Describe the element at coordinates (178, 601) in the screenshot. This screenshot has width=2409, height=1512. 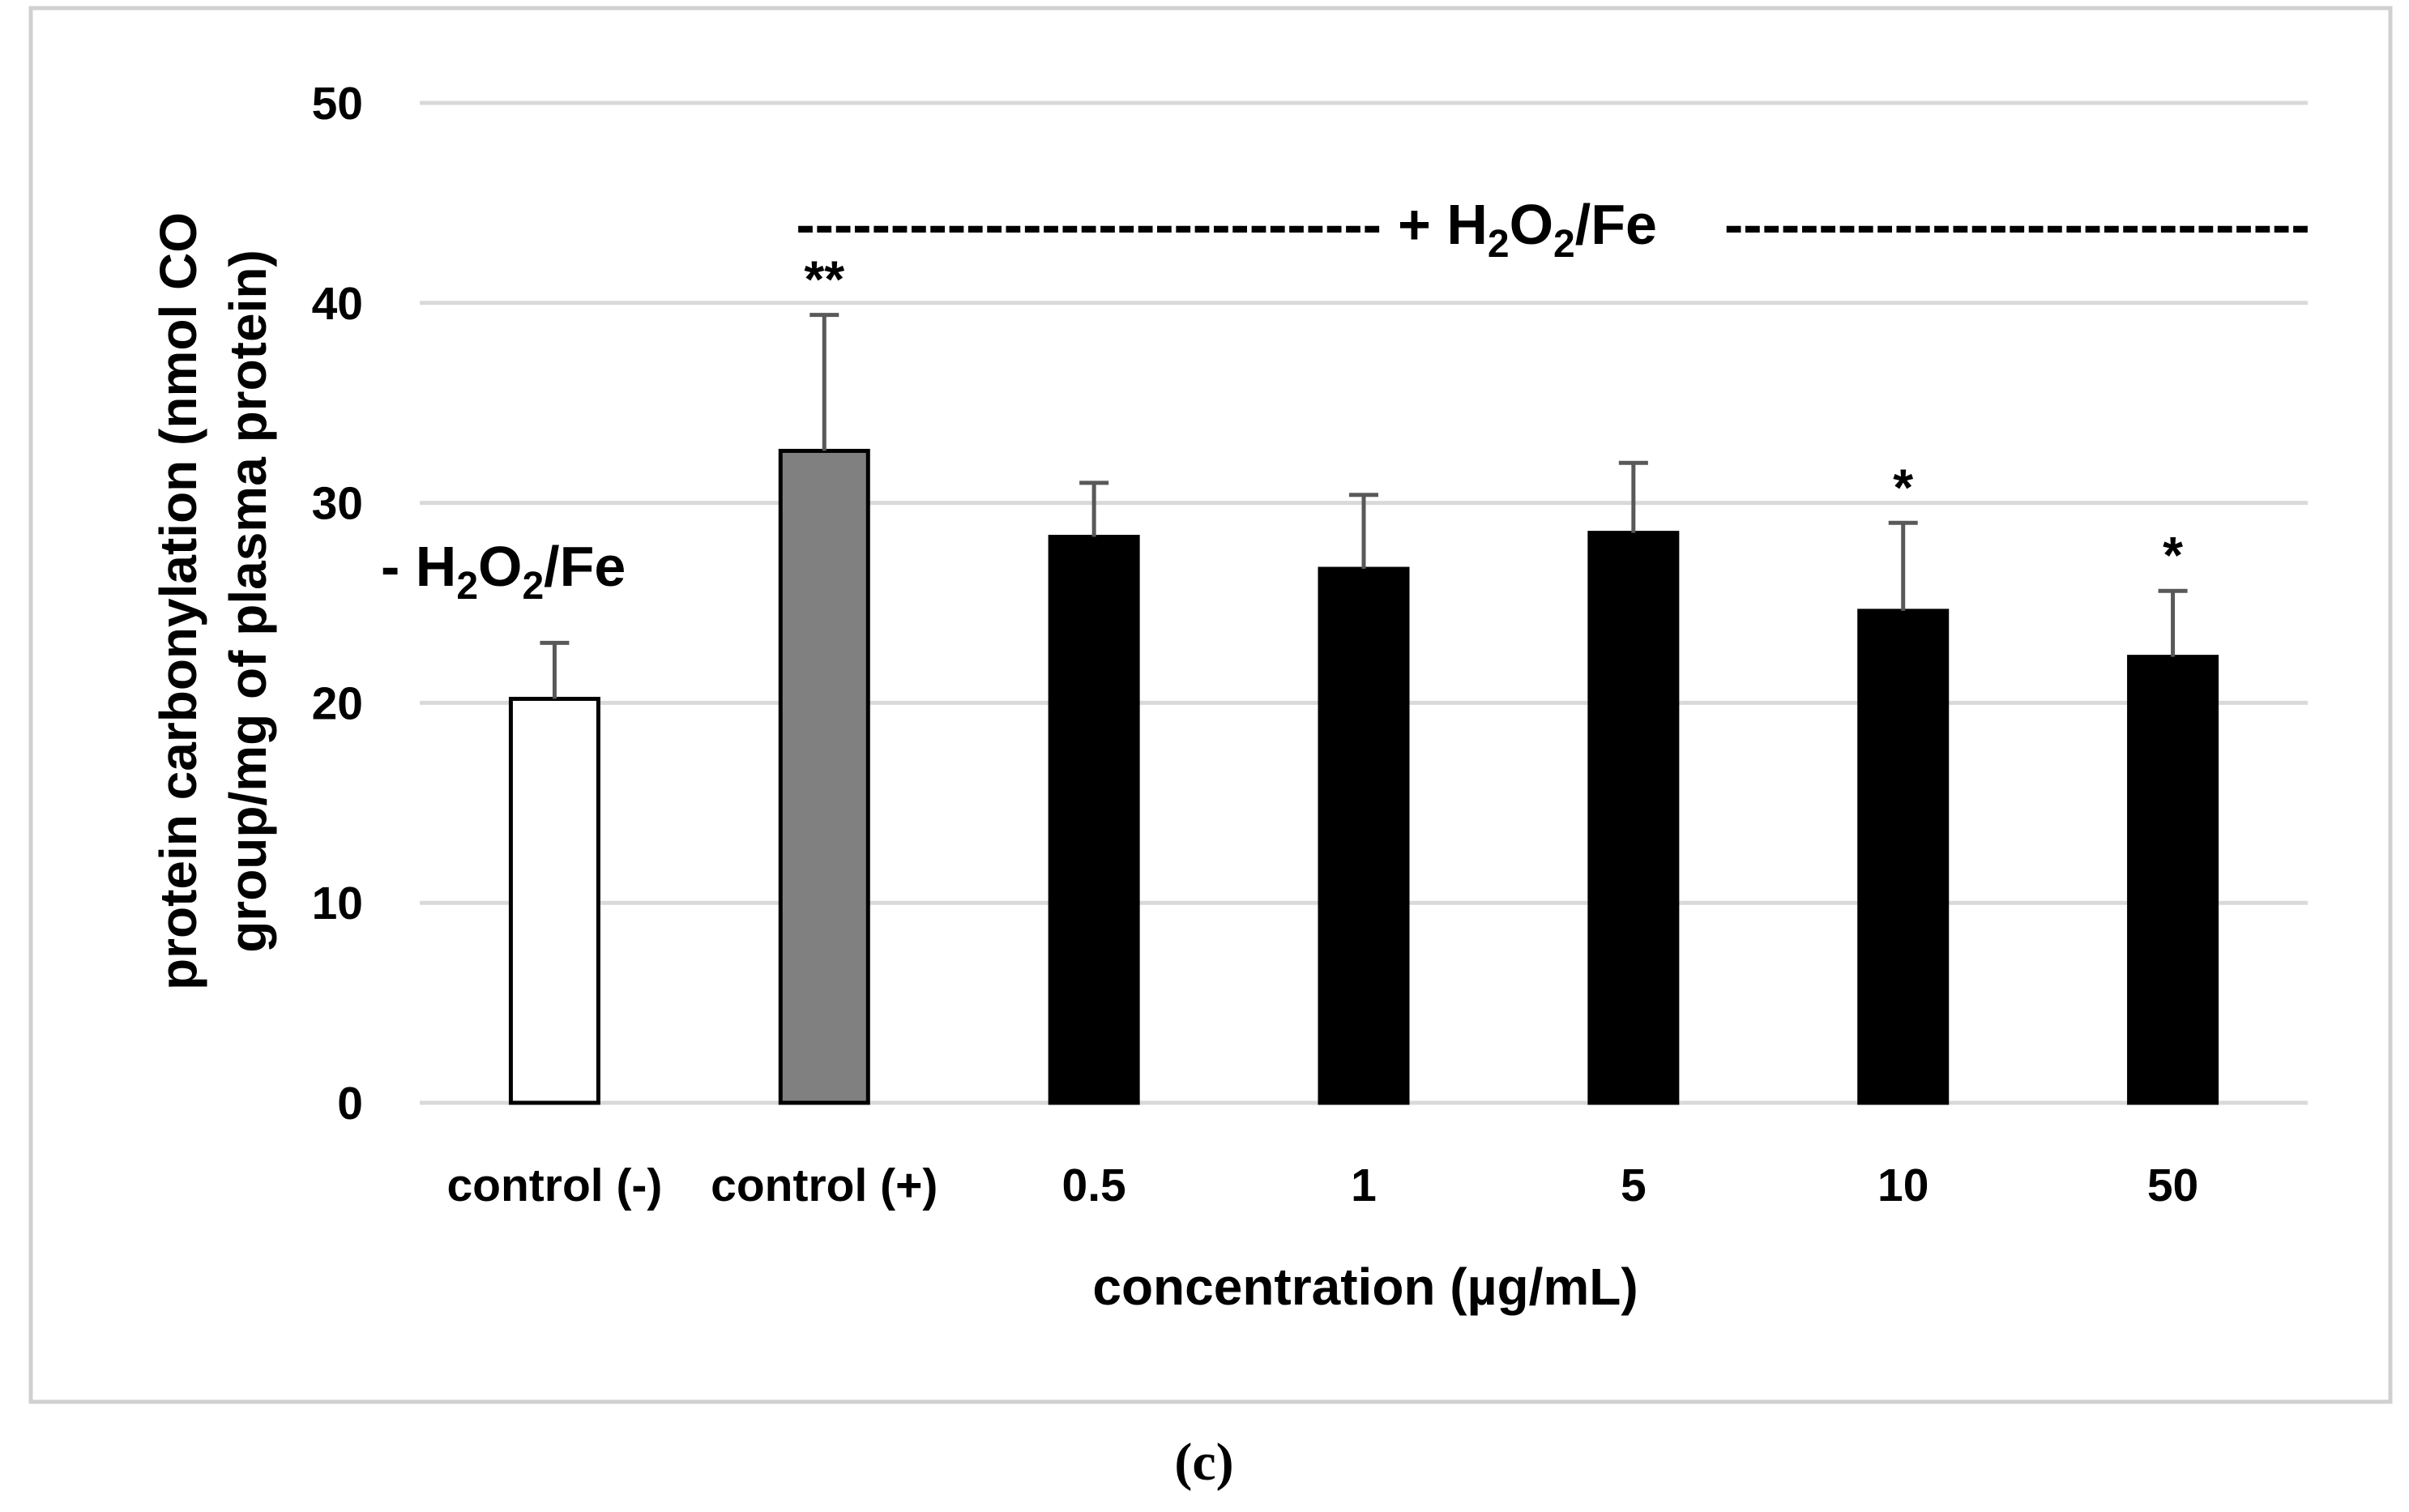
I see `y-axis-title-line1: protein carbonylation (nmol CO` at that location.